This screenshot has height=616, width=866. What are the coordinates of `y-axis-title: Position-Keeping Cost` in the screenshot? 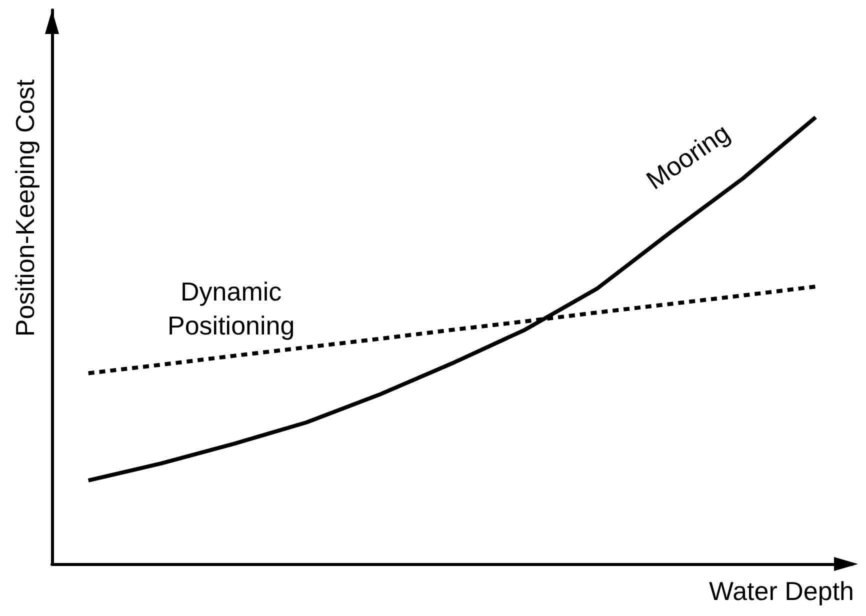 It's located at (25, 207).